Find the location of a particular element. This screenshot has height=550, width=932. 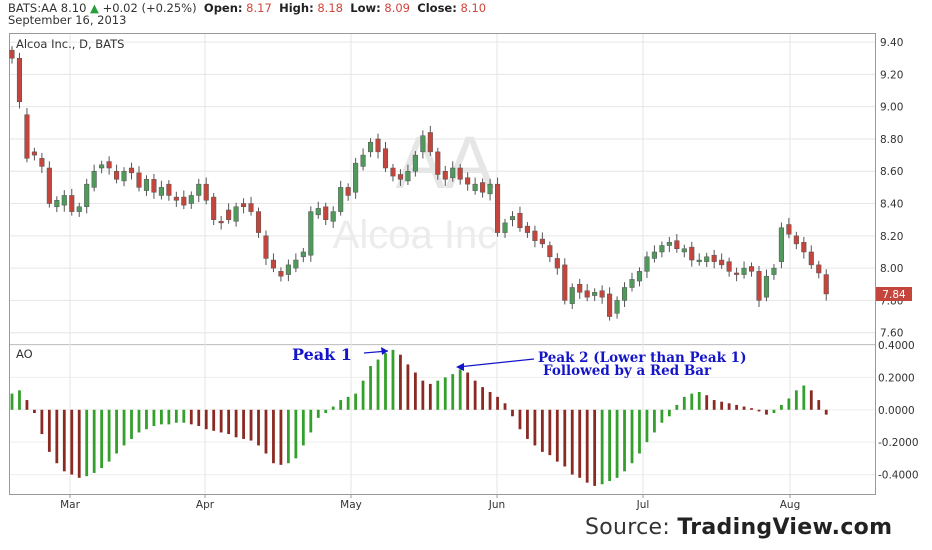

ao-tick-label: 0.0000 is located at coordinates (896, 411).